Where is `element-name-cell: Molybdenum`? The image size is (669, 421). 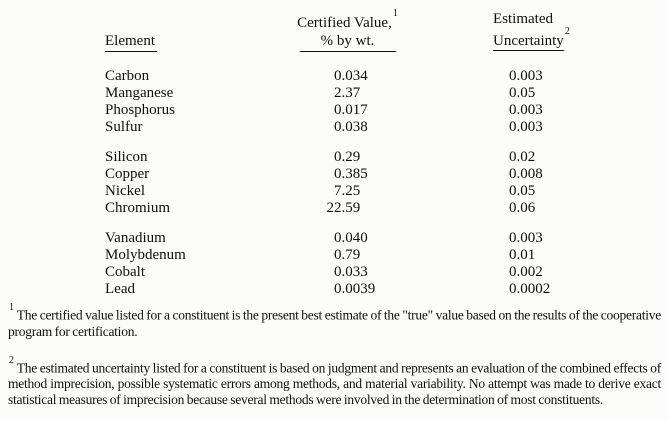
element-name-cell: Molybdenum is located at coordinates (145, 255).